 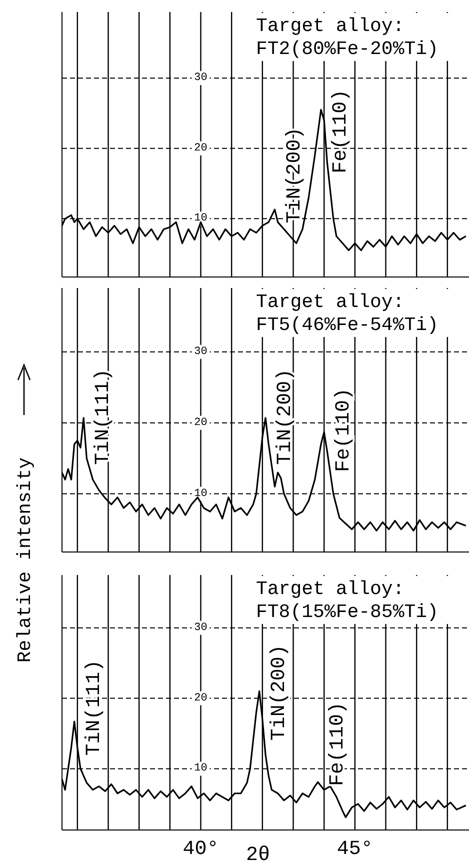 I want to click on text: FT8(15%Fe-85%Ti), so click(x=347, y=612).